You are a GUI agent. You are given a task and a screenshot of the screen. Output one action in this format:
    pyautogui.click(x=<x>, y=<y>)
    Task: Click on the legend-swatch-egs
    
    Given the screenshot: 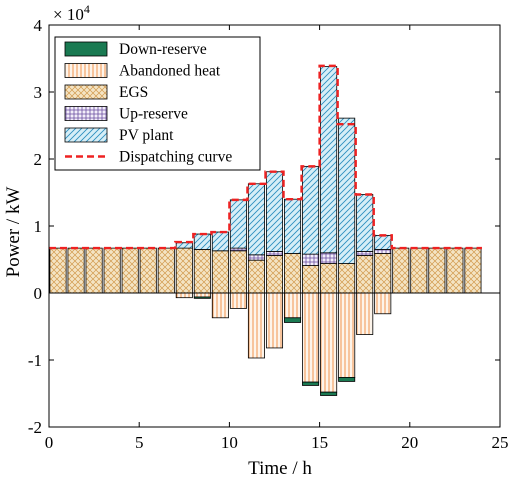 What is the action you would take?
    pyautogui.click(x=86, y=92)
    